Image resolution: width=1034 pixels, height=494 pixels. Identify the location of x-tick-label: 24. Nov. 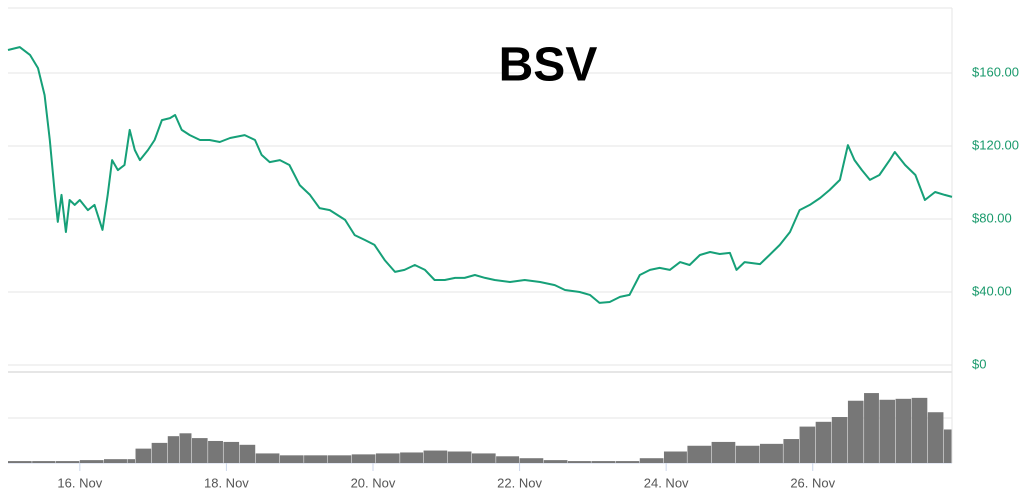
(666, 482).